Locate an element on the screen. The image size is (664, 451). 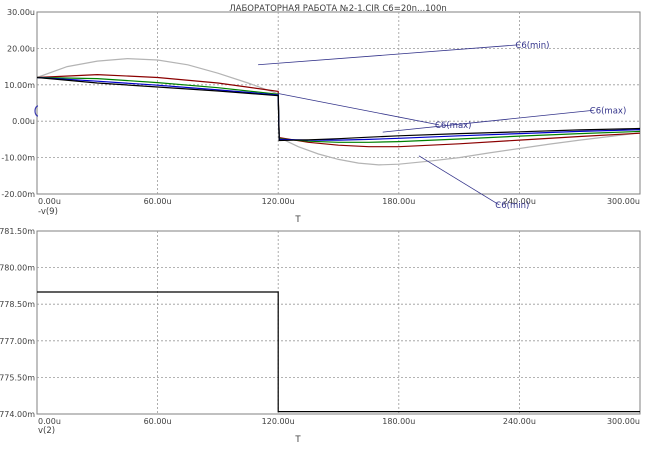
y-tick-label: 20.00u is located at coordinates (21, 48).